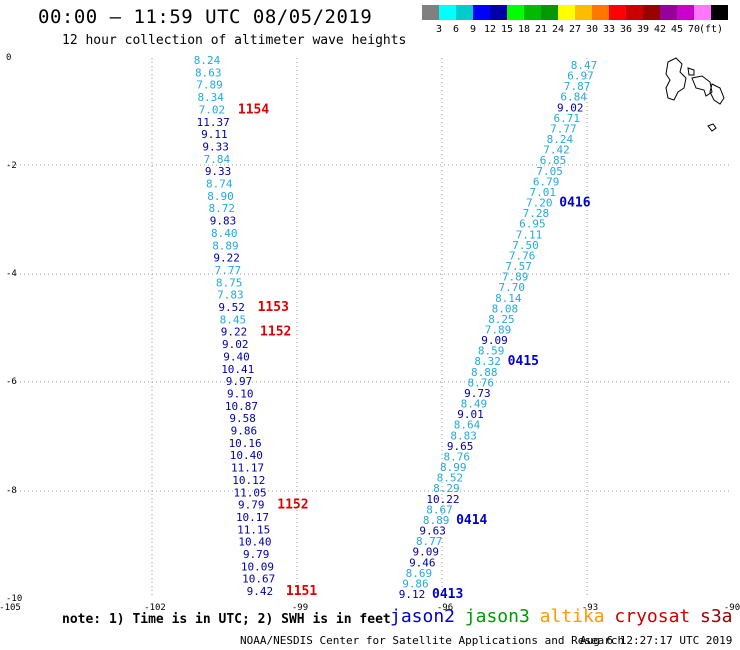 This screenshot has height=650, width=740. Describe the element at coordinates (553, 160) in the screenshot. I see `swh-value: 6.85` at that location.